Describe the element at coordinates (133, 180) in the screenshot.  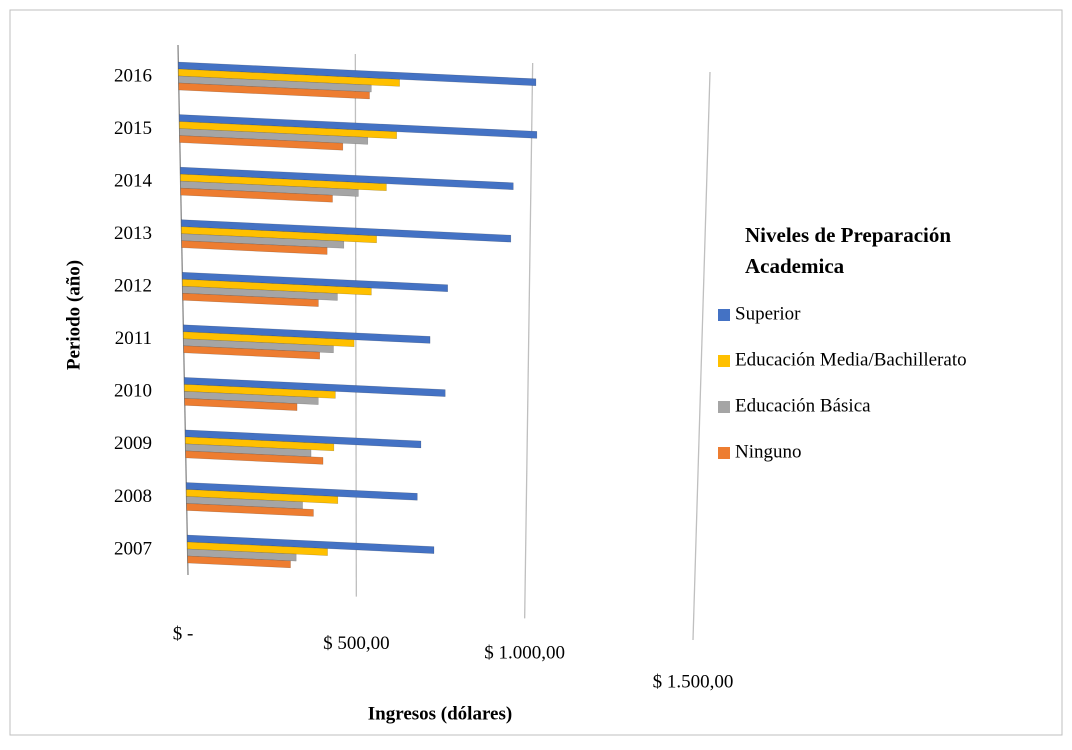
I see `y-tick-label: 2014` at that location.